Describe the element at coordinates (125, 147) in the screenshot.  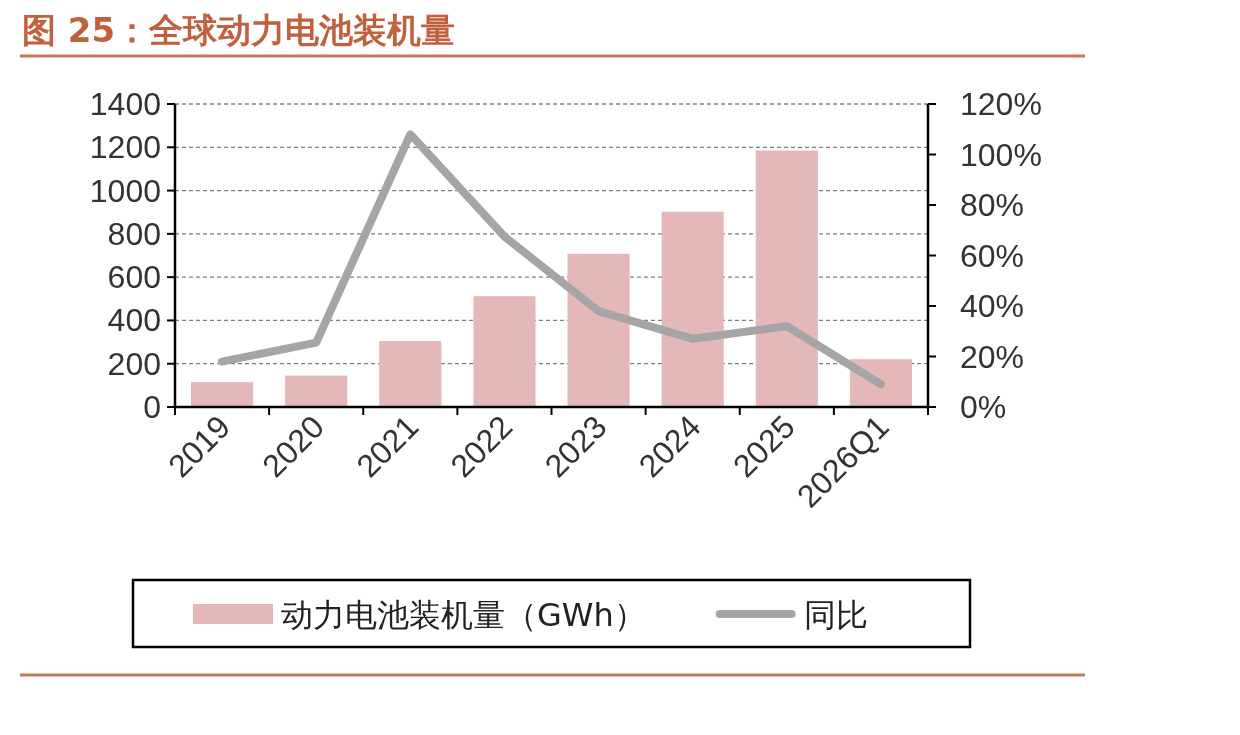
I see `y-tick-label: 1200` at that location.